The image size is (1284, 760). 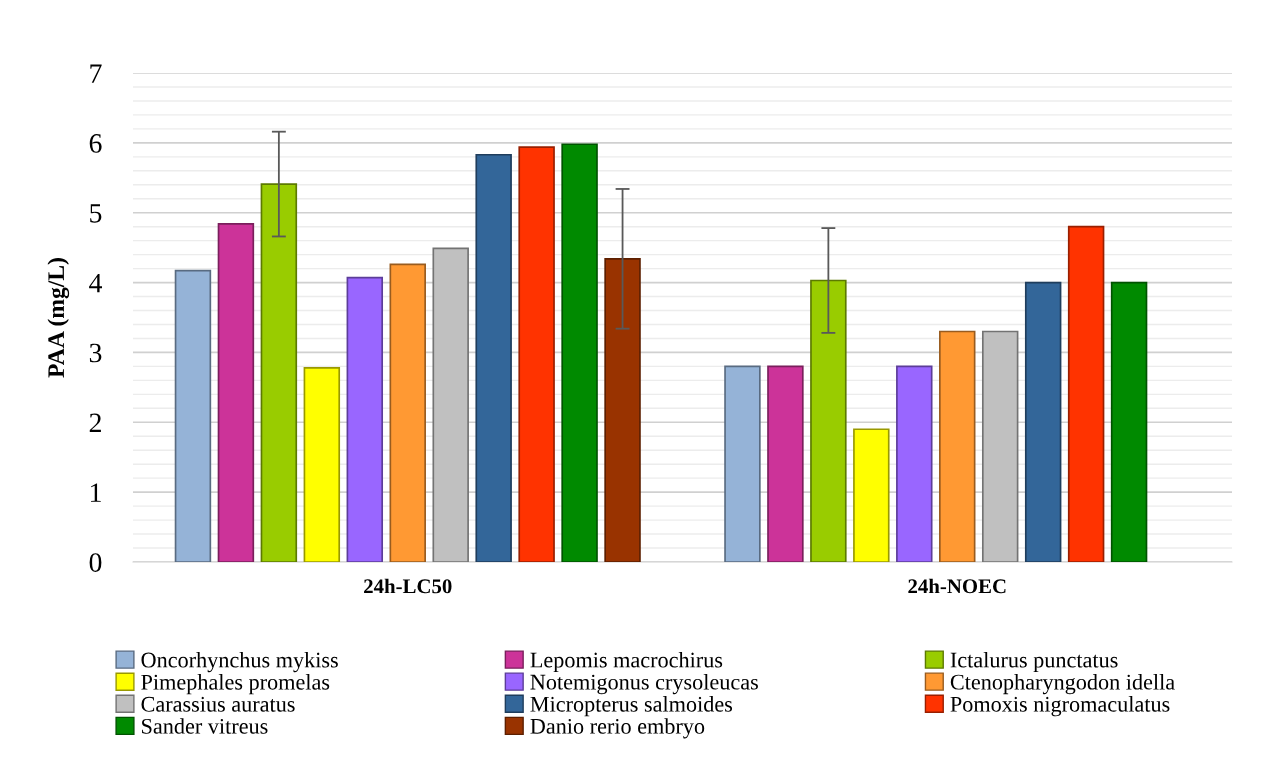 I want to click on y-tick-label: 1, so click(x=96, y=492).